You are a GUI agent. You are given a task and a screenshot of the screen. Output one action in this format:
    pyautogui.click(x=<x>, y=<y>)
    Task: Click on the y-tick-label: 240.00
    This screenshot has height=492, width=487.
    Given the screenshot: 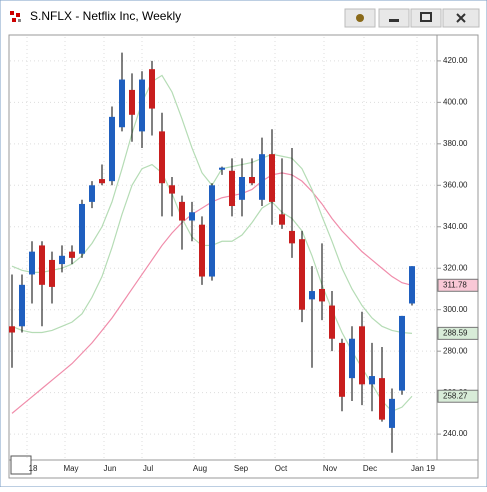 What is the action you would take?
    pyautogui.click(x=455, y=433)
    